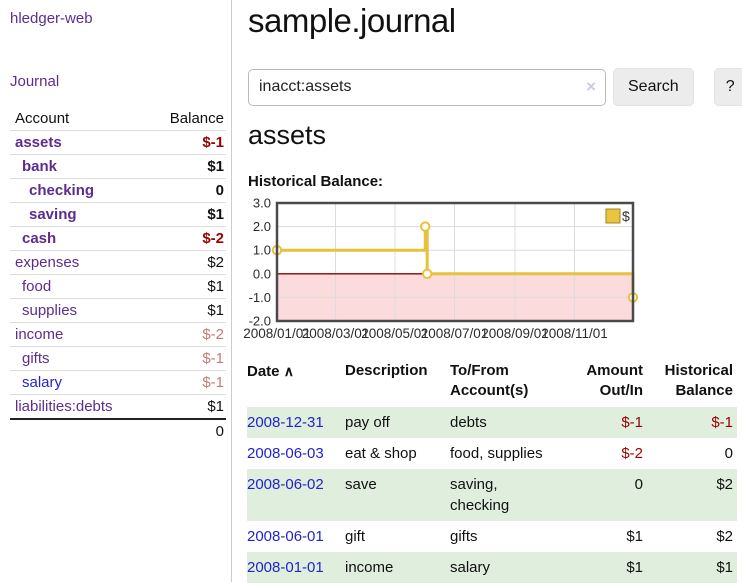  What do you see at coordinates (40, 166) in the screenshot?
I see `account-link: bank` at bounding box center [40, 166].